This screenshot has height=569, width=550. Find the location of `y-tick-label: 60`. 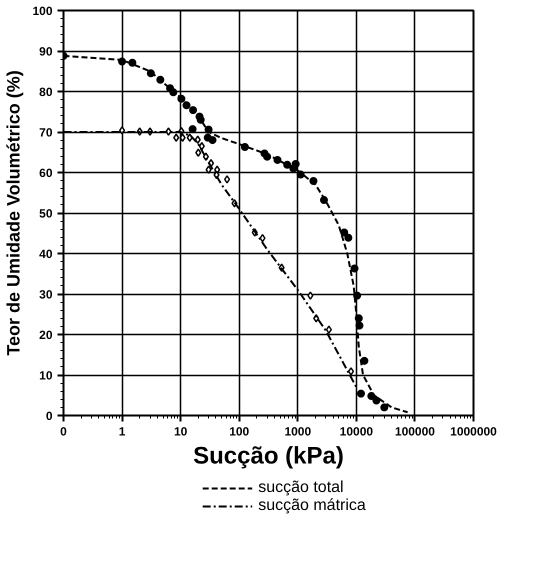

y-tick-label: 60 is located at coordinates (46, 173).